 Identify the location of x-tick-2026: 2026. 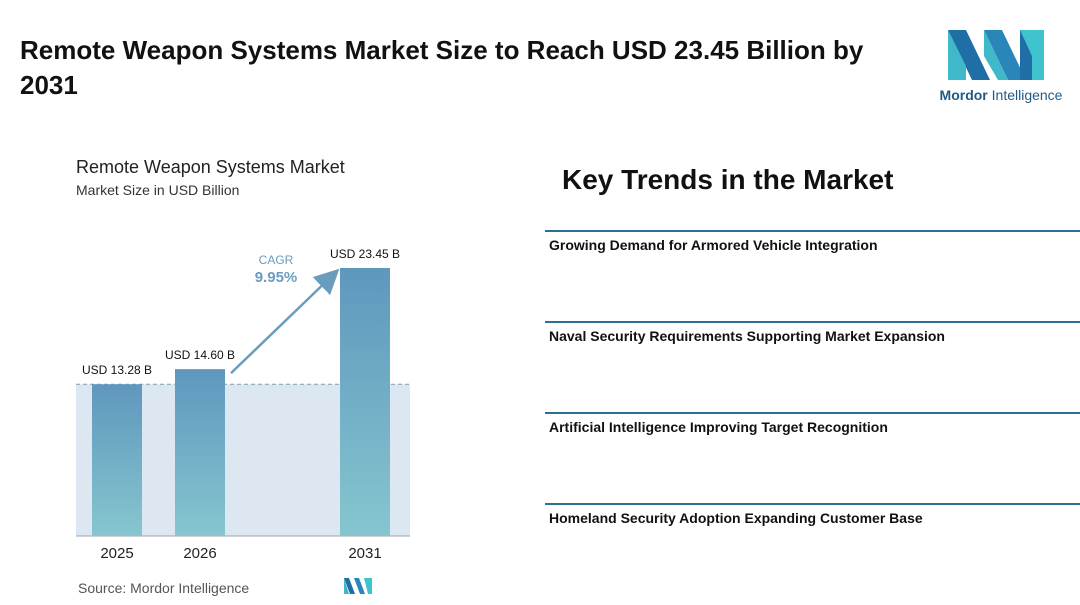
(199, 553).